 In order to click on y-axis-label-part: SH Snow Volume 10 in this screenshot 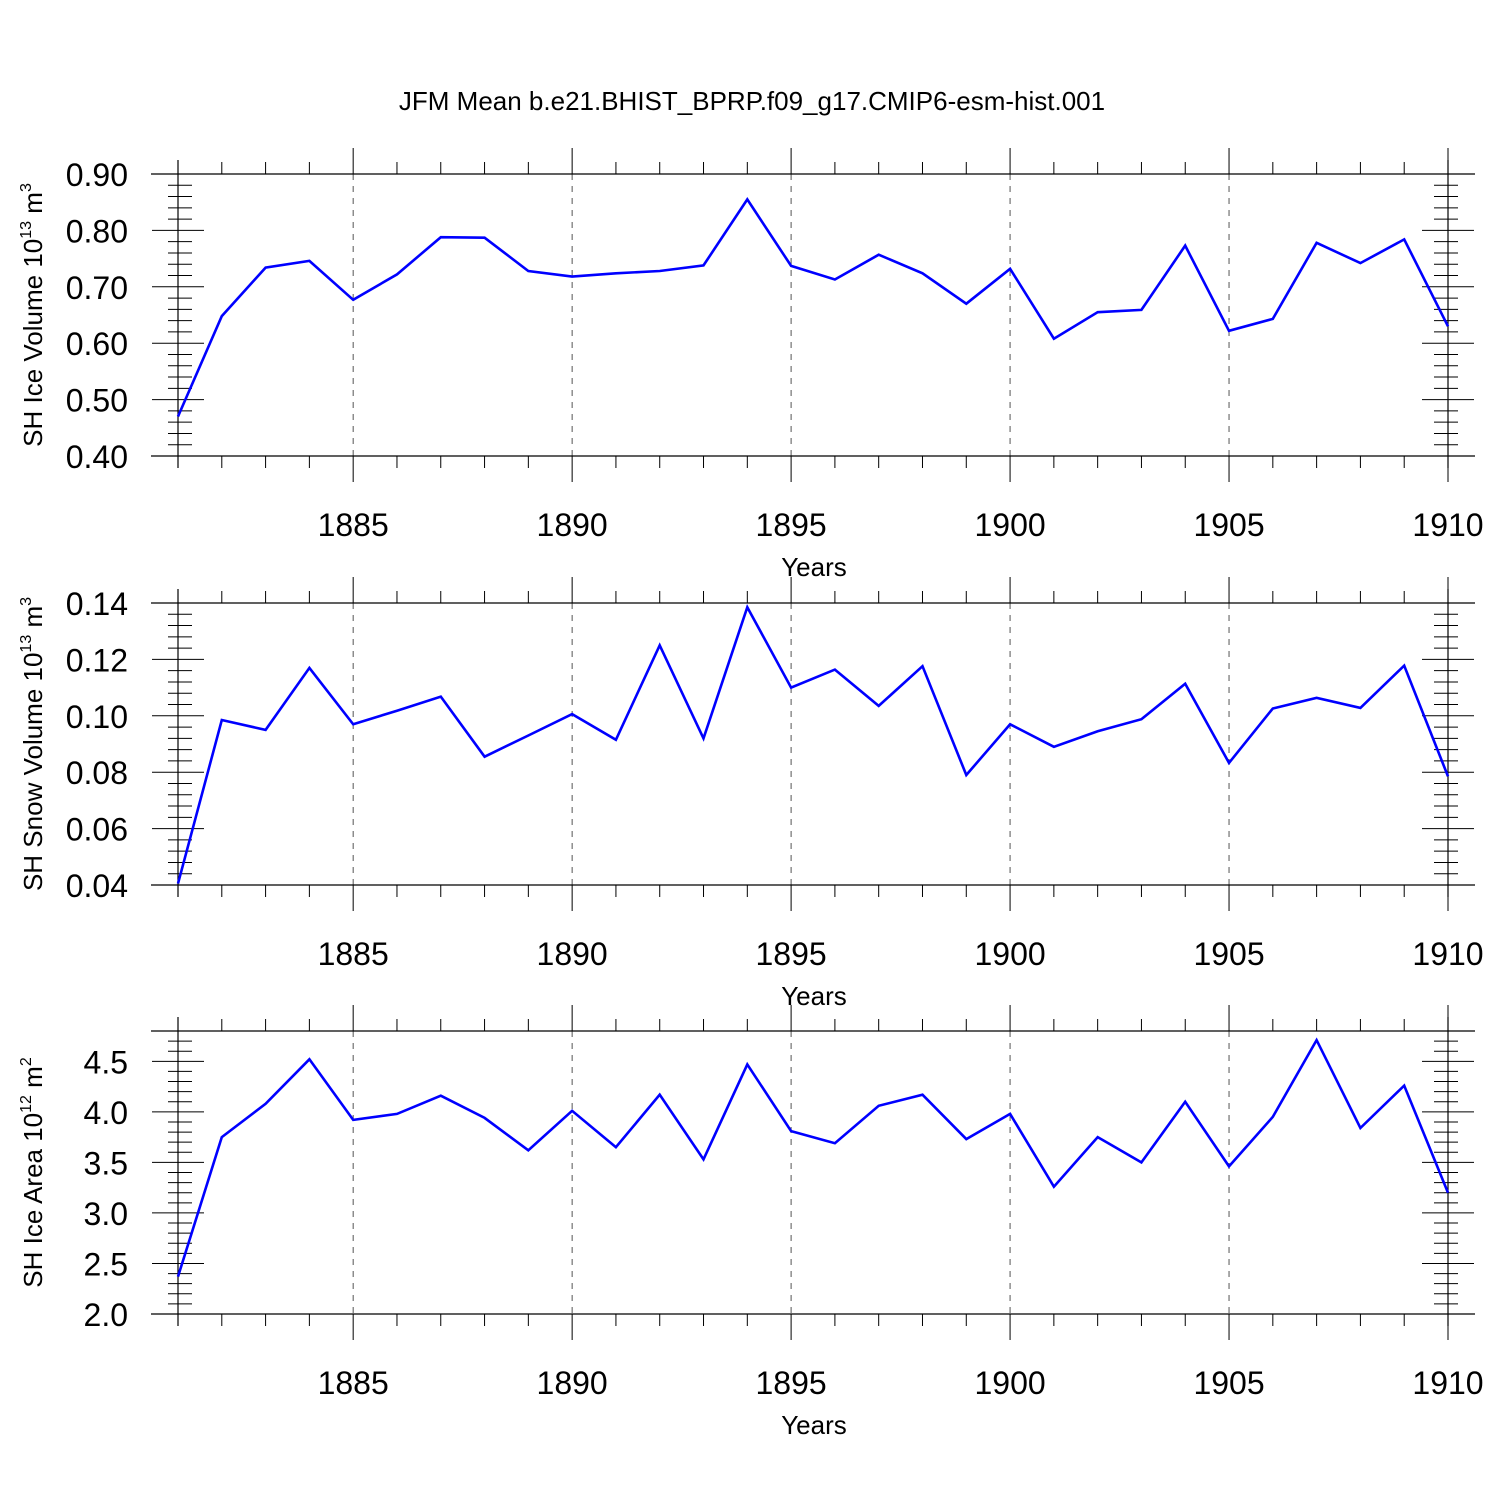, I will do `click(33, 772)`.